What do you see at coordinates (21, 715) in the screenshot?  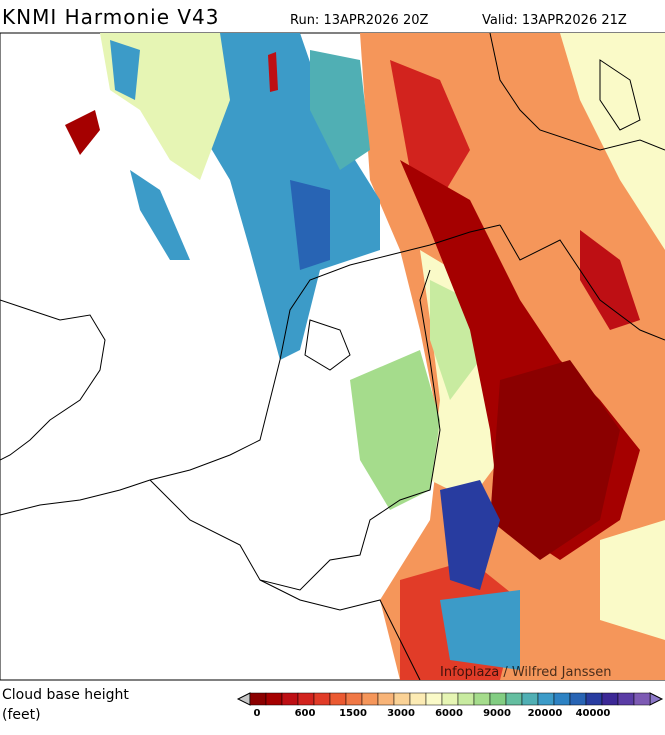 I see `legend-label: (feet)` at bounding box center [21, 715].